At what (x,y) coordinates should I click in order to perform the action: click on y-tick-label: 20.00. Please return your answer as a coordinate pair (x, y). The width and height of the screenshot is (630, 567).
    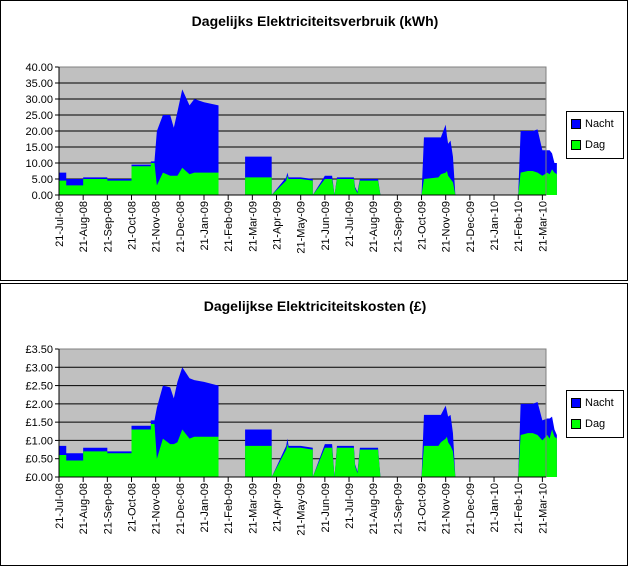
    Looking at the image, I should click on (39, 132).